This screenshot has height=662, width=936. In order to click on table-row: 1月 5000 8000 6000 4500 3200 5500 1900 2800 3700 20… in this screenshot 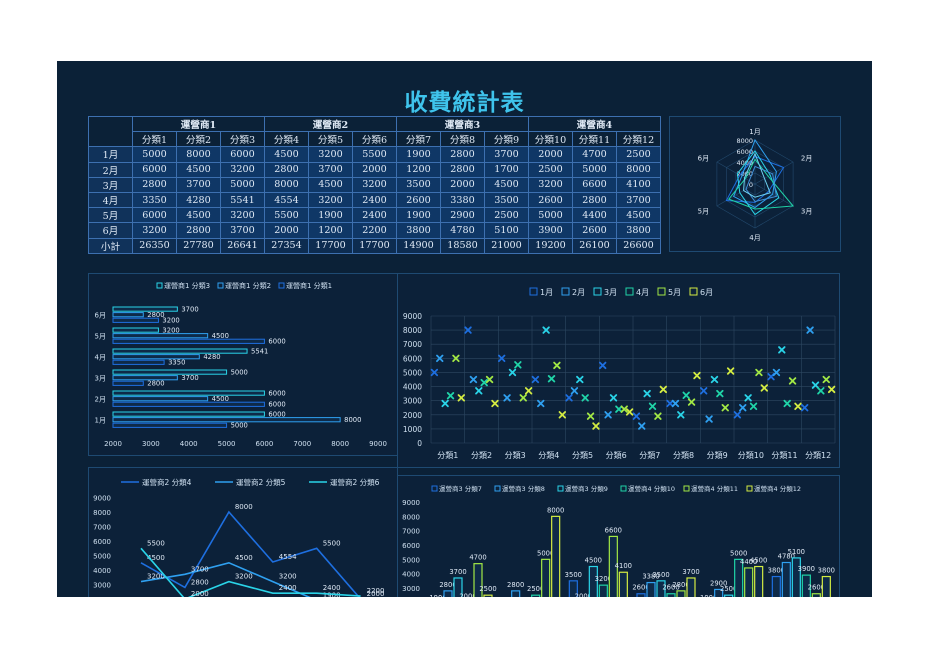, I will do `click(374, 154)`.